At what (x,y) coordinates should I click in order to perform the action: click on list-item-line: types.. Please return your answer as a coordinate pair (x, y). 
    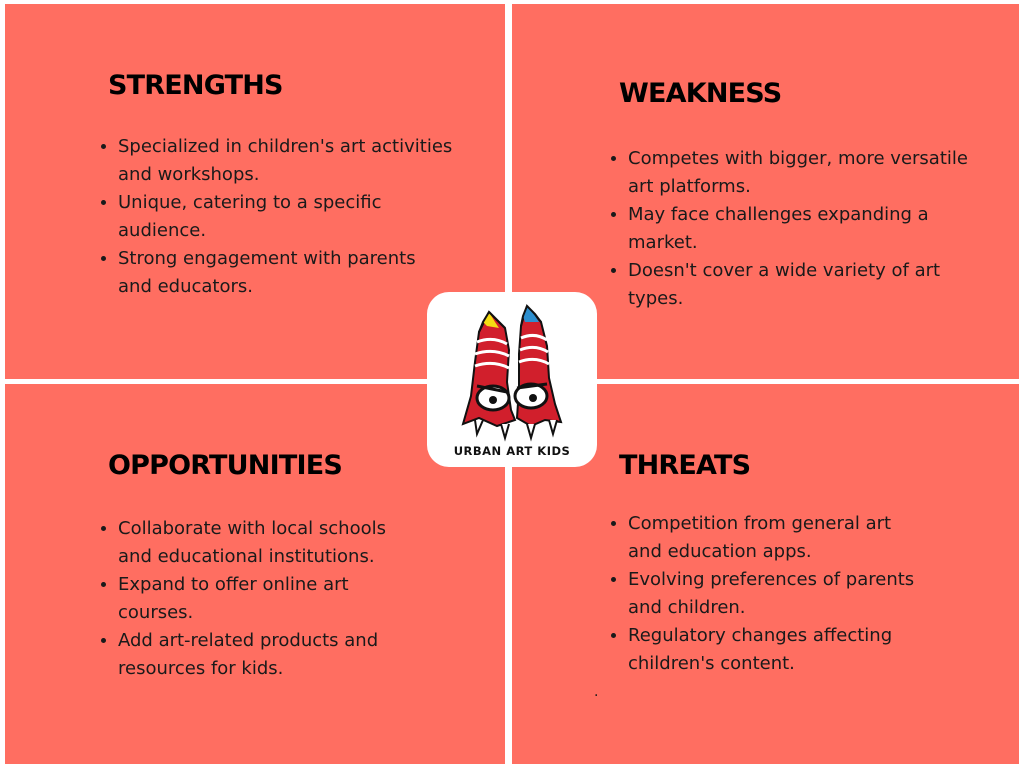
    Looking at the image, I should click on (656, 298).